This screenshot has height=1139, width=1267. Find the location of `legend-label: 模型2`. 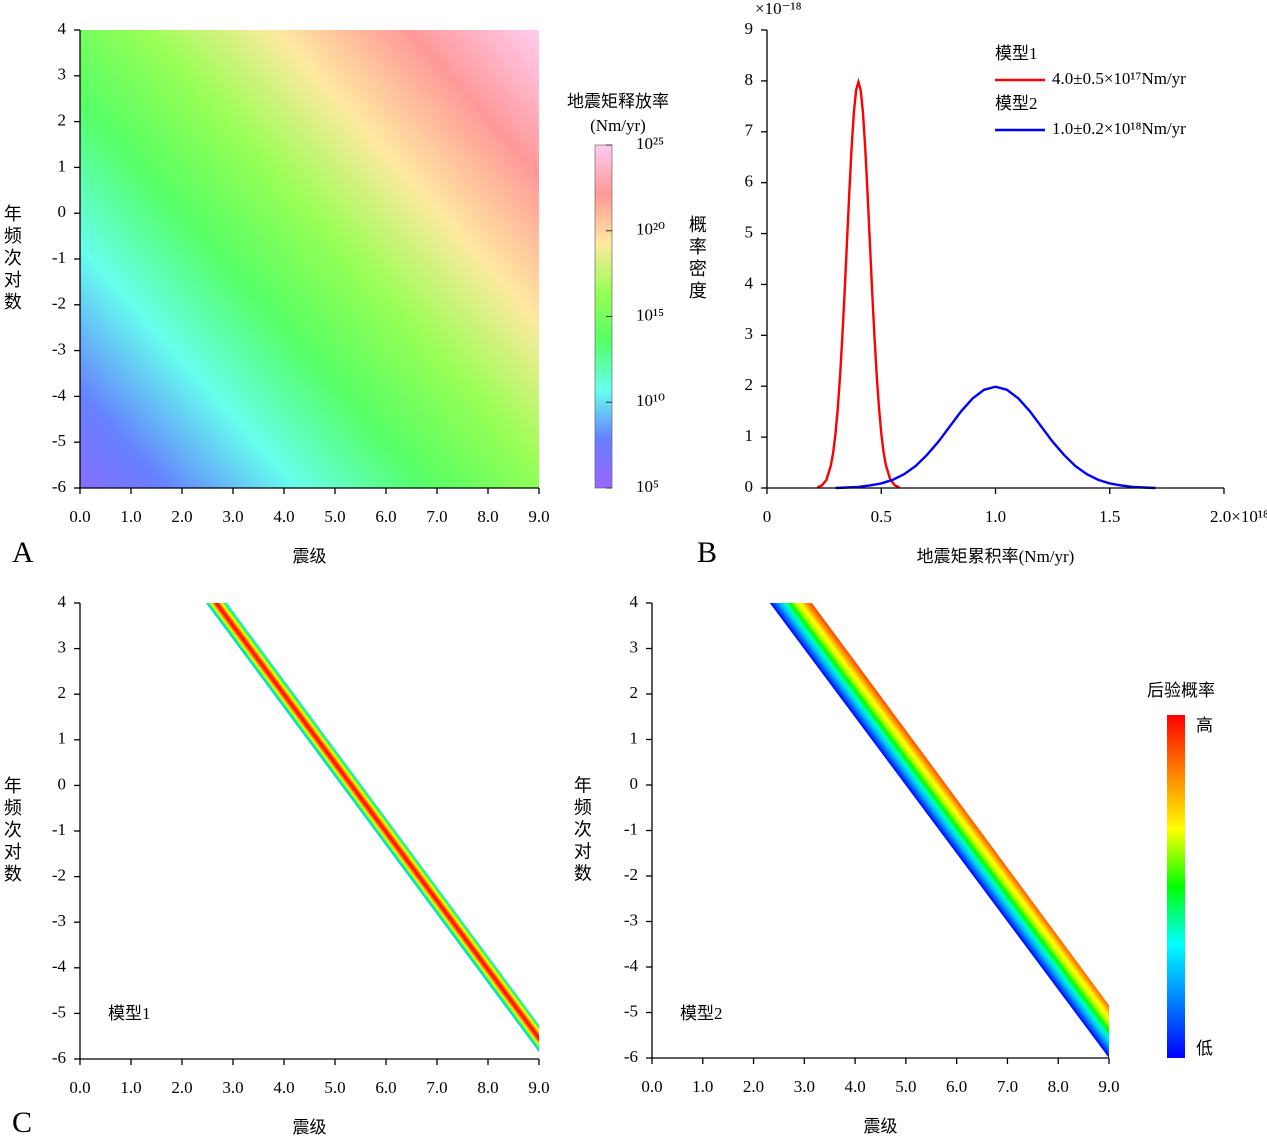

legend-label: 模型2 is located at coordinates (1016, 103).